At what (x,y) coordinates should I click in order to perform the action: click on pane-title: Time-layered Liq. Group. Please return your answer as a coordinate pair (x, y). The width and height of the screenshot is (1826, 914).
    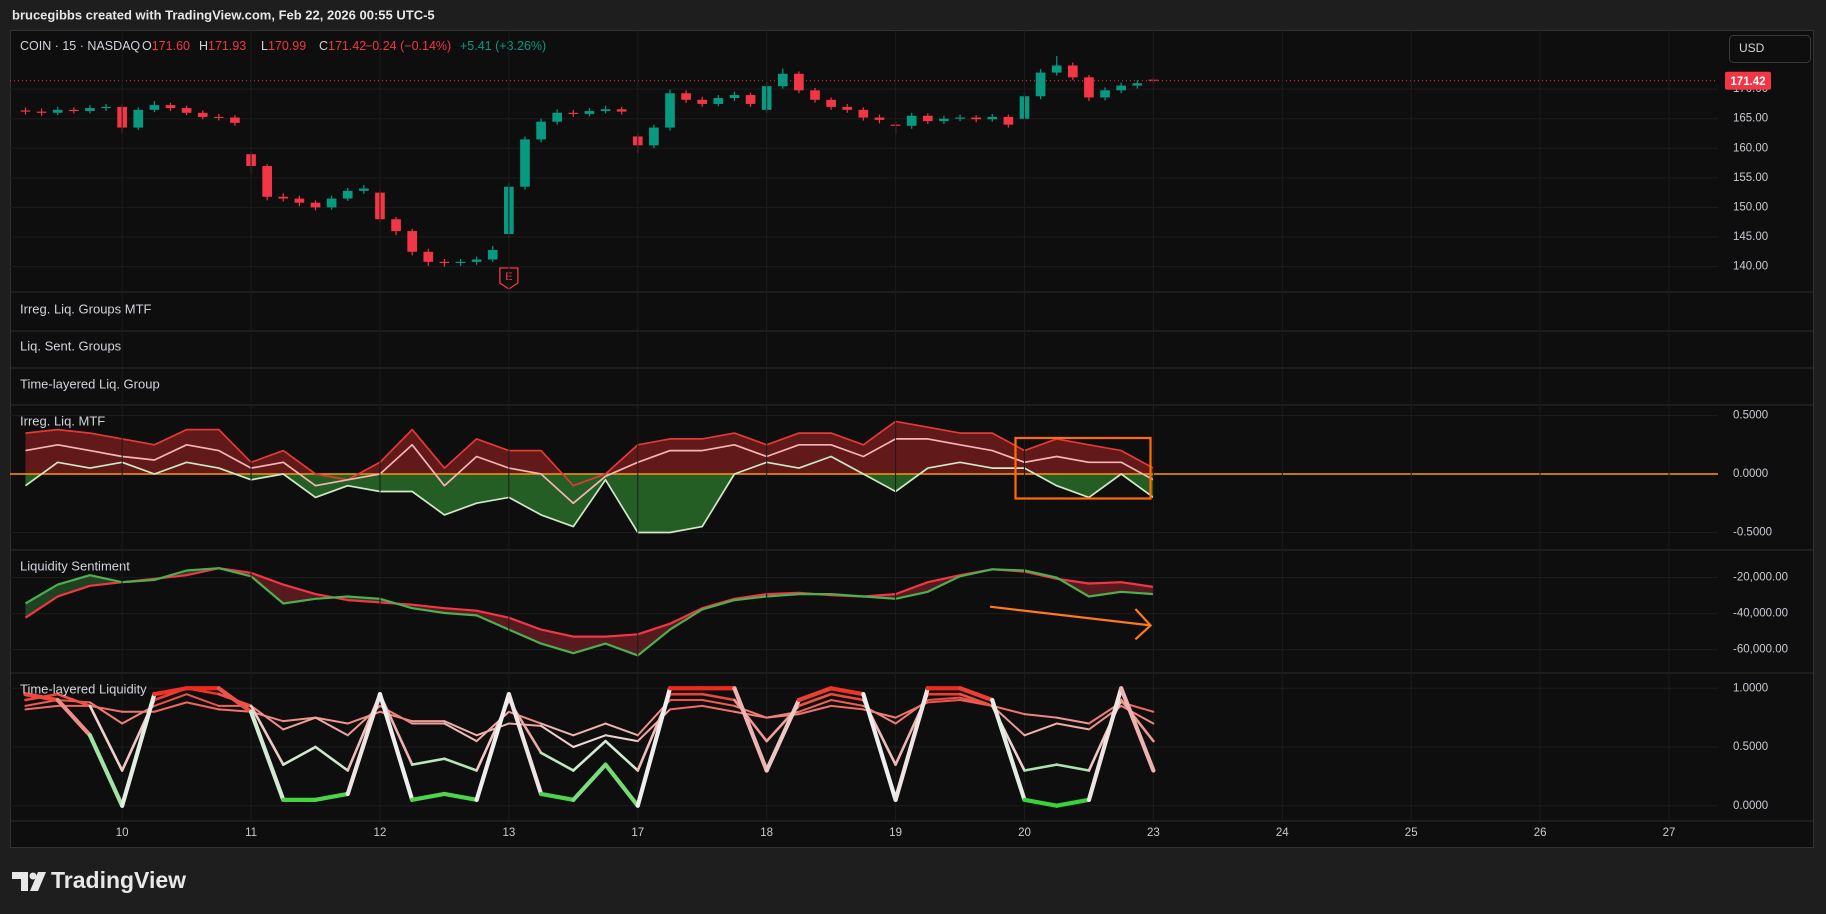
    Looking at the image, I should click on (90, 383).